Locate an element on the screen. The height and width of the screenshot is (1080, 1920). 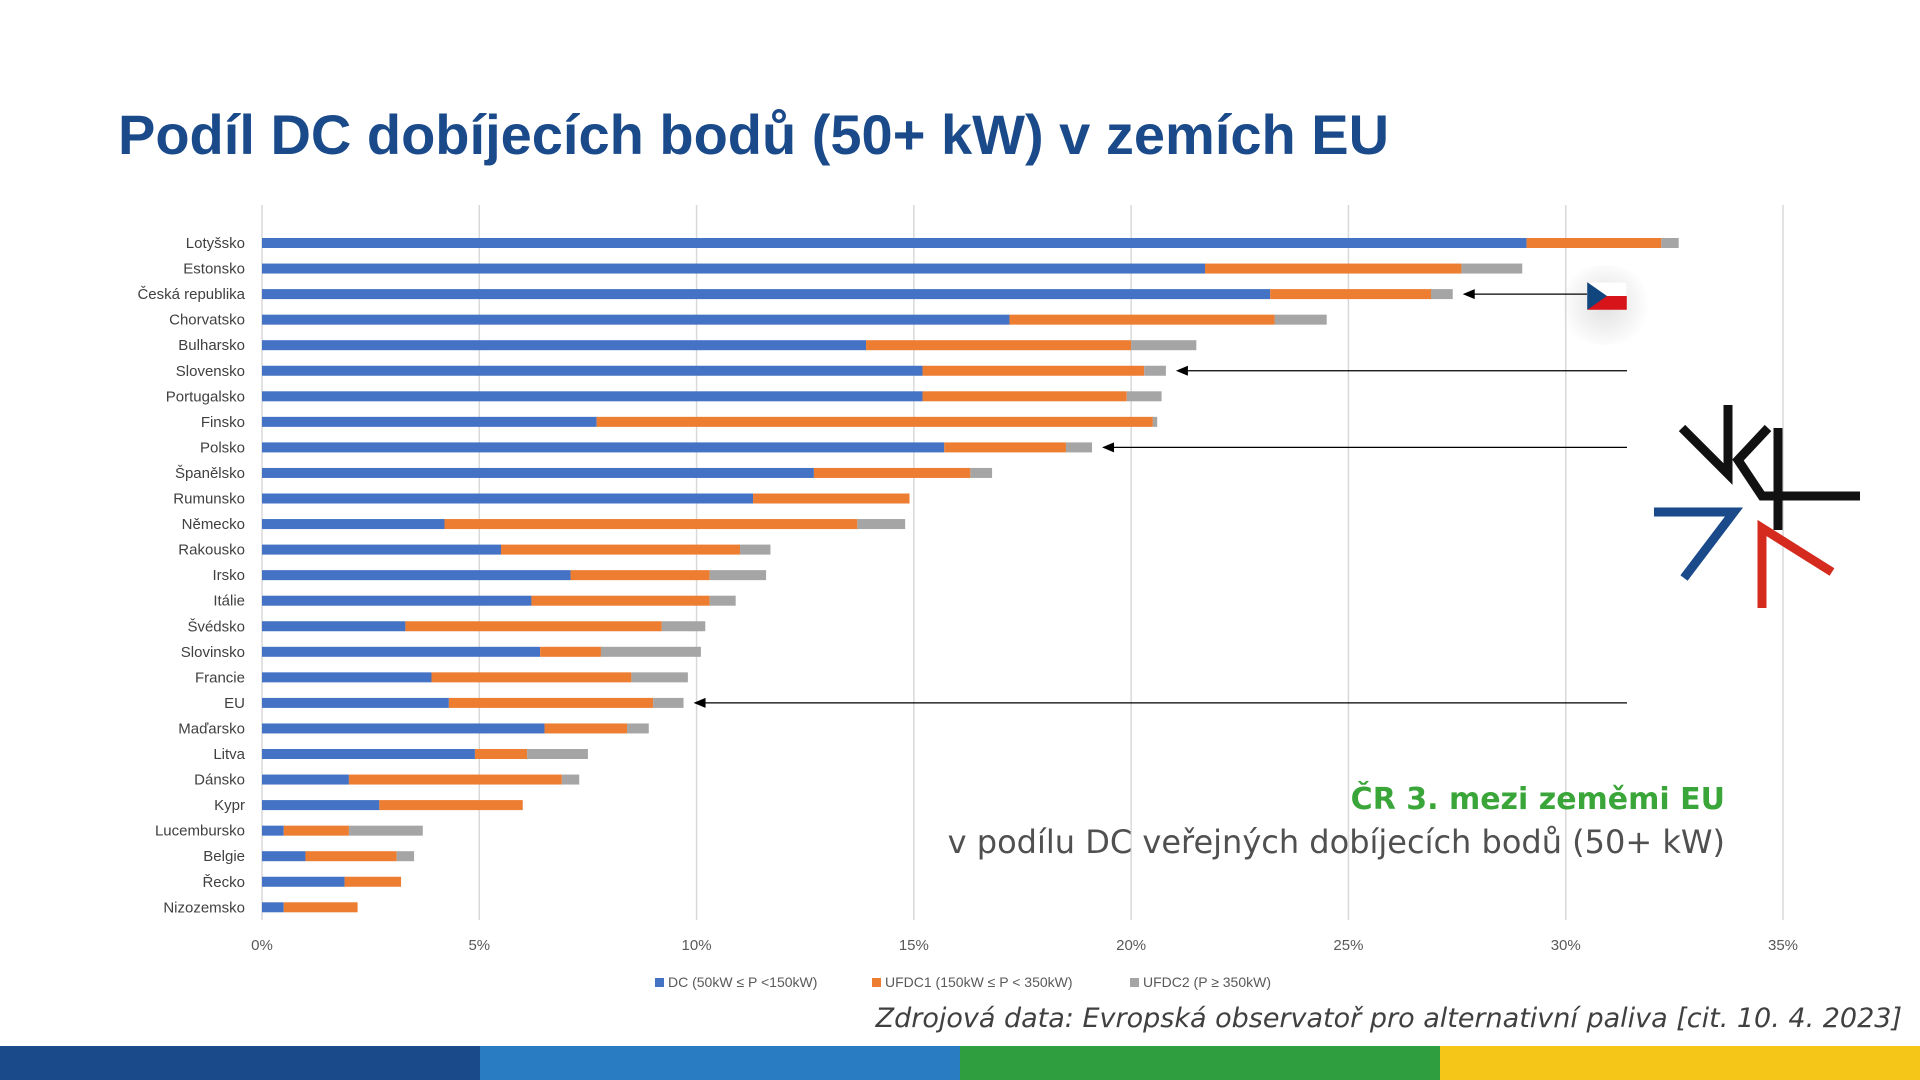
category-label: Slovinsko is located at coordinates (213, 652).